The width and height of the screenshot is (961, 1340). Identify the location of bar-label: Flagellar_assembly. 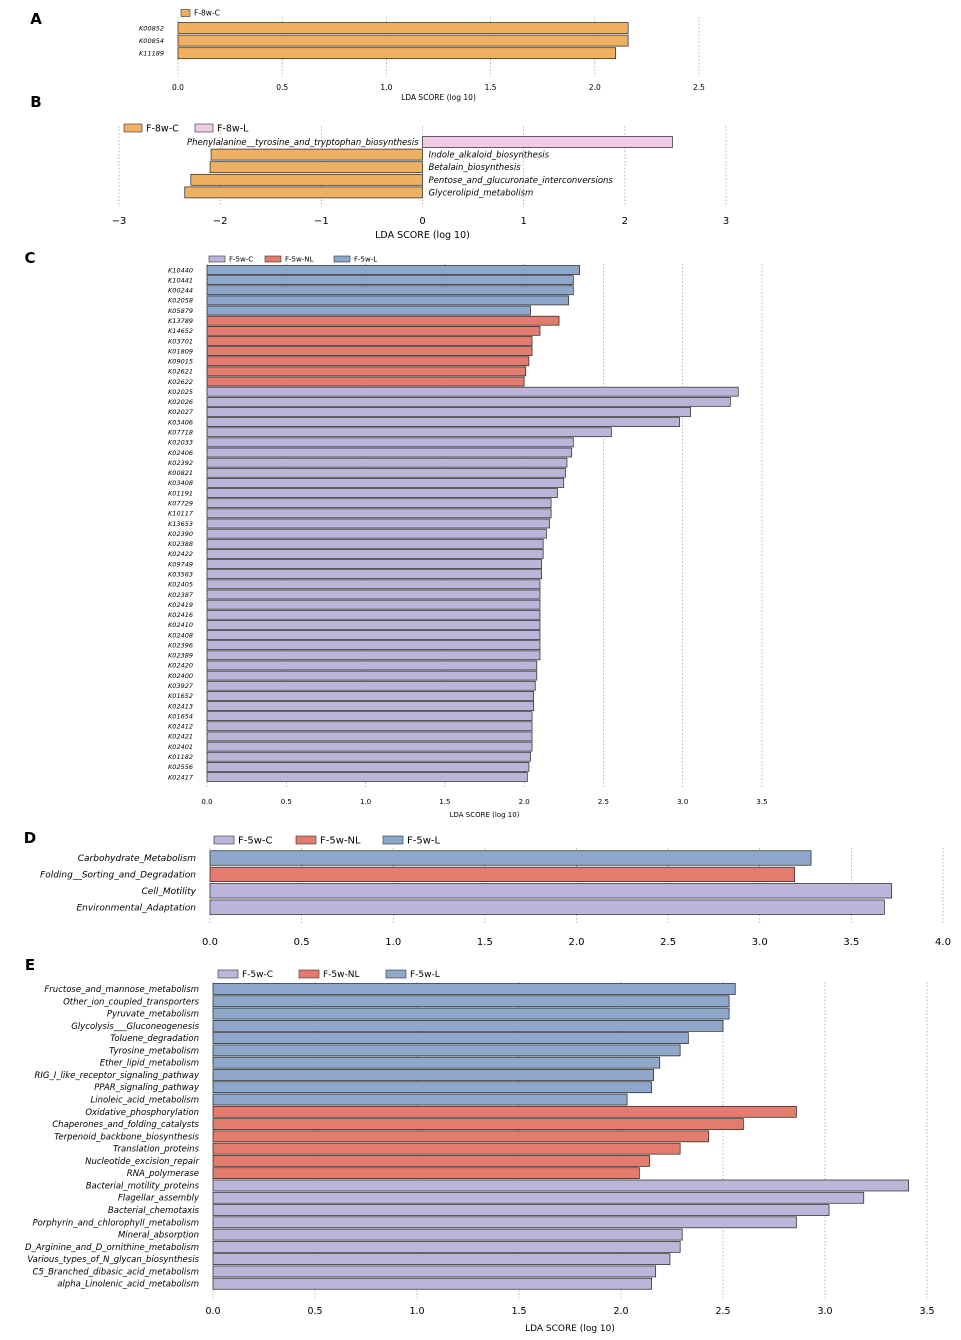
(159, 1199).